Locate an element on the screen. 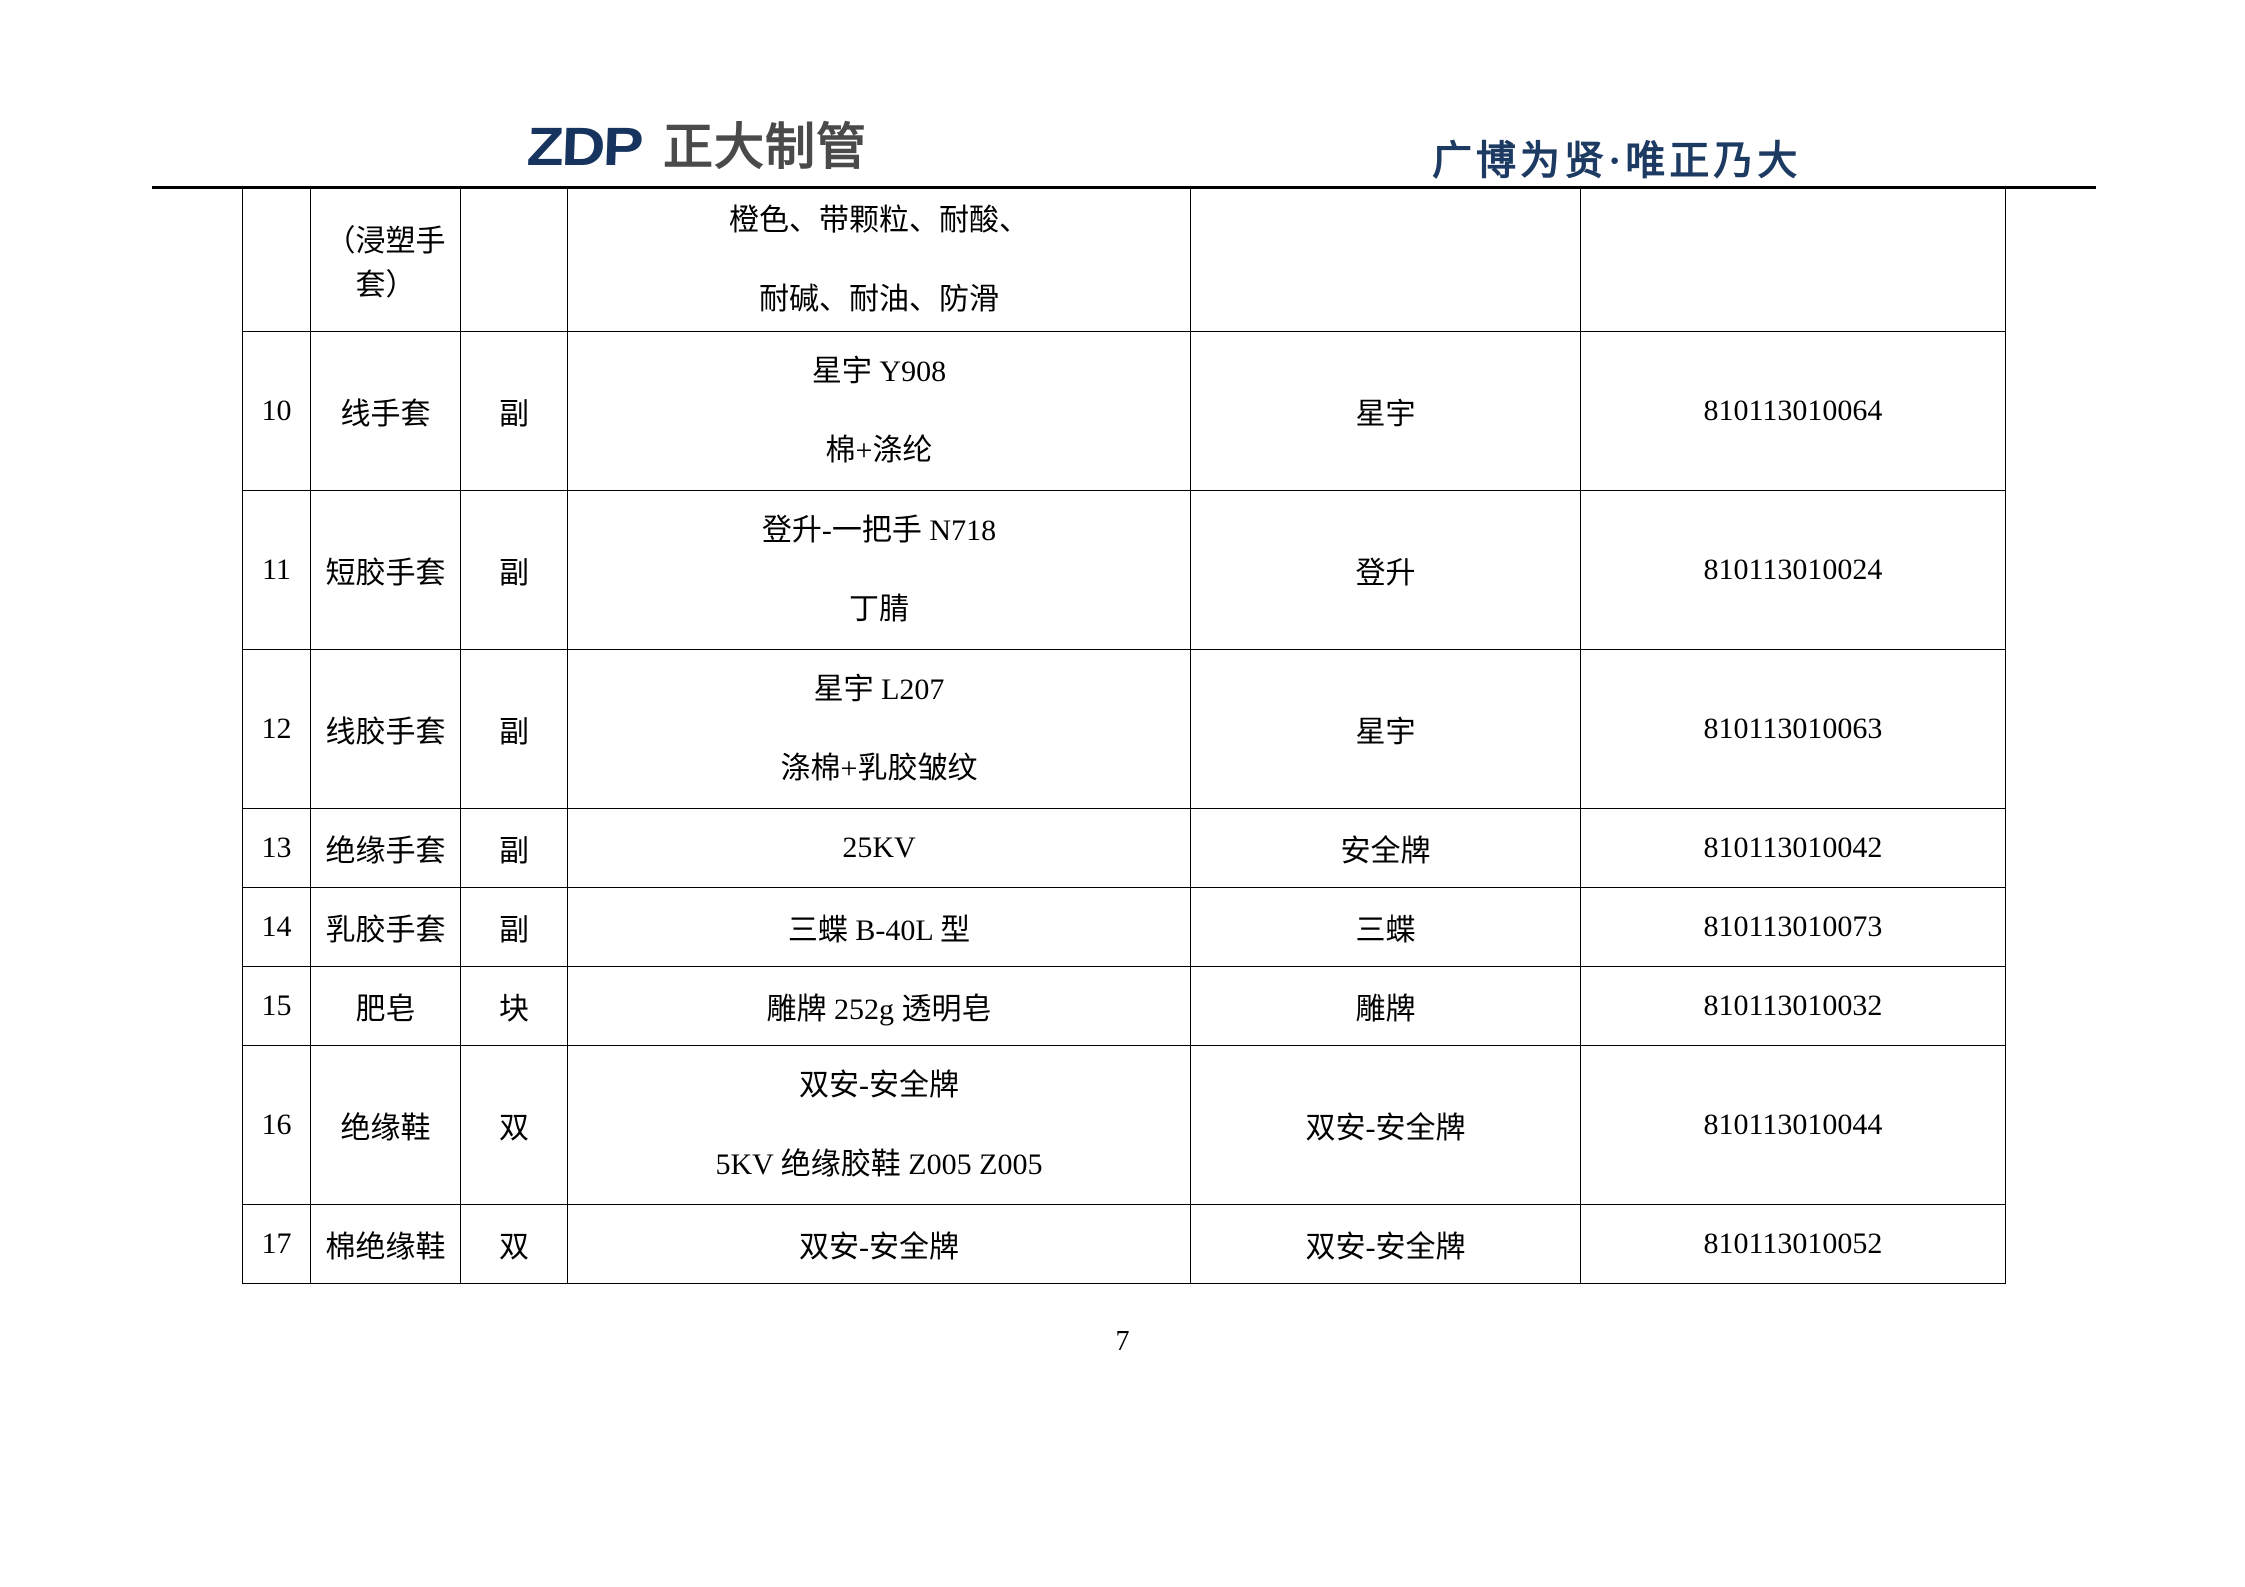 The width and height of the screenshot is (2245, 1587). spec-line: 棉+涤纶 is located at coordinates (879, 450).